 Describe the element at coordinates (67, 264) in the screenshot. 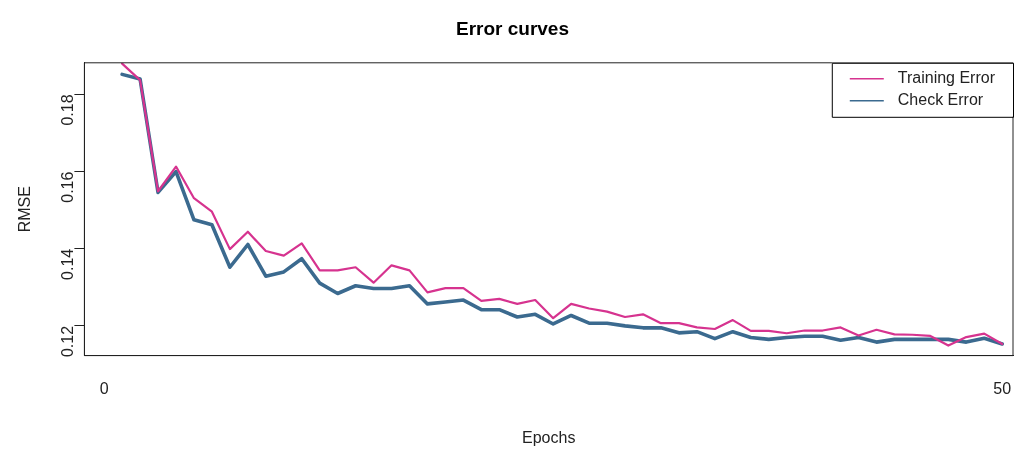

I see `y-tick-label: 0.14` at that location.